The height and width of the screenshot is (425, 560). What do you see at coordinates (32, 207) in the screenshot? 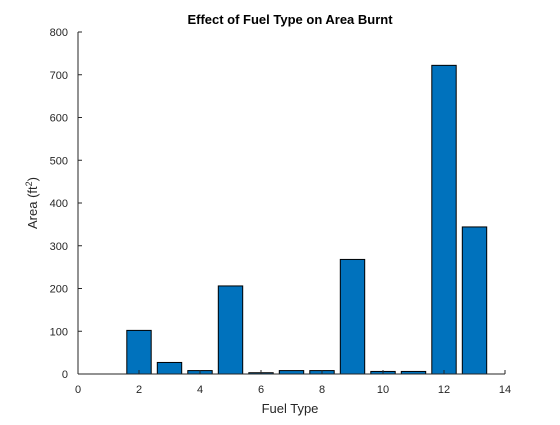
I see `y-axis-label-base: Area (ft` at bounding box center [32, 207].